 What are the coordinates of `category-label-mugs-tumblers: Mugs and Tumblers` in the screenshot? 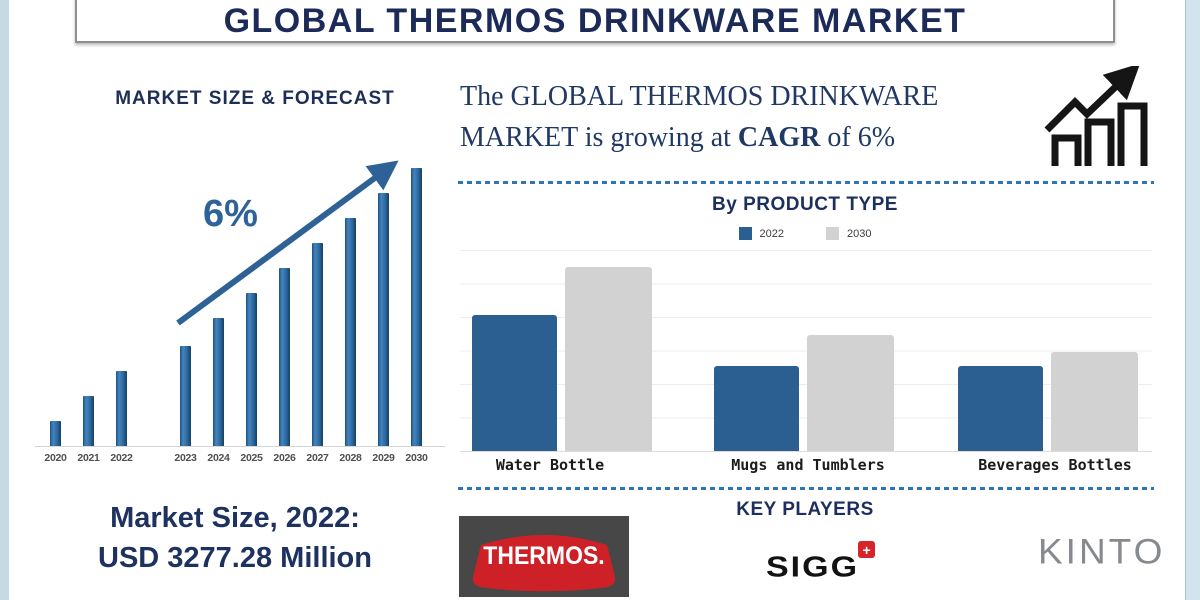 It's located at (808, 465).